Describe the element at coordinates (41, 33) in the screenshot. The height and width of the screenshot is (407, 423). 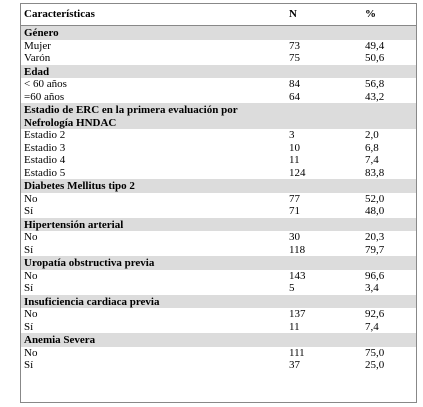
I see `cell: Género` at that location.